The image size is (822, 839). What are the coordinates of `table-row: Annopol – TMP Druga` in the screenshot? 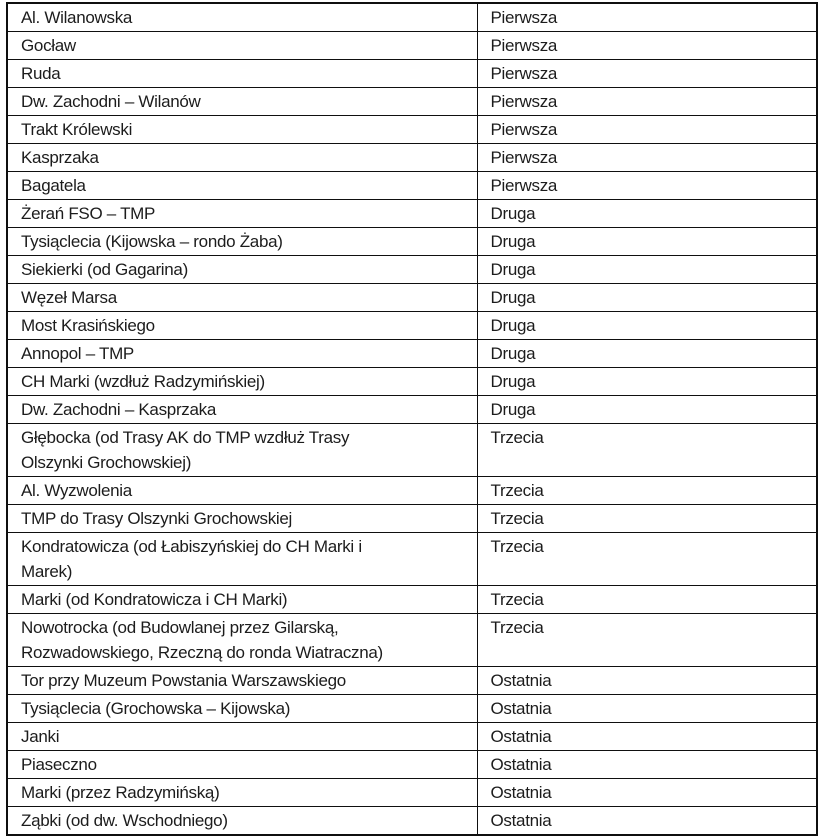 It's located at (412, 353).